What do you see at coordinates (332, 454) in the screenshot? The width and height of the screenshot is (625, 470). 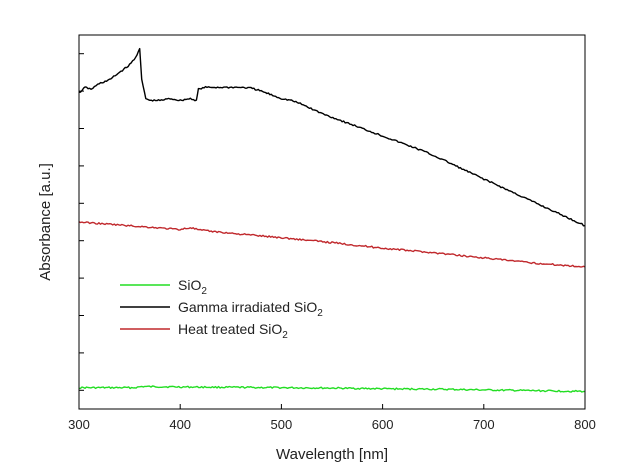 I see `x-axis-title: Wavelength [nm]` at bounding box center [332, 454].